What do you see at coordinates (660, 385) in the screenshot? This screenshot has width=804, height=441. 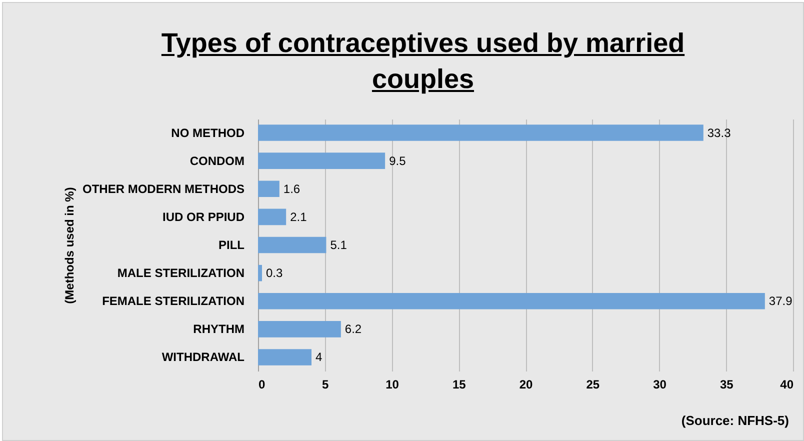 I see `x-tick-label: 30` at bounding box center [660, 385].